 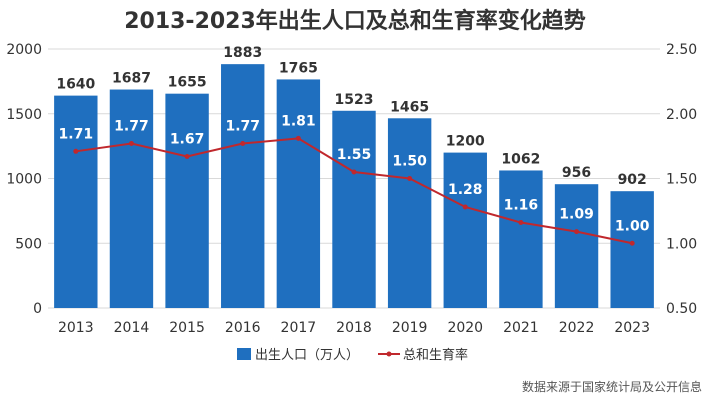 What do you see at coordinates (681, 244) in the screenshot?
I see `right-axis-tick-label: 1.00` at bounding box center [681, 244].